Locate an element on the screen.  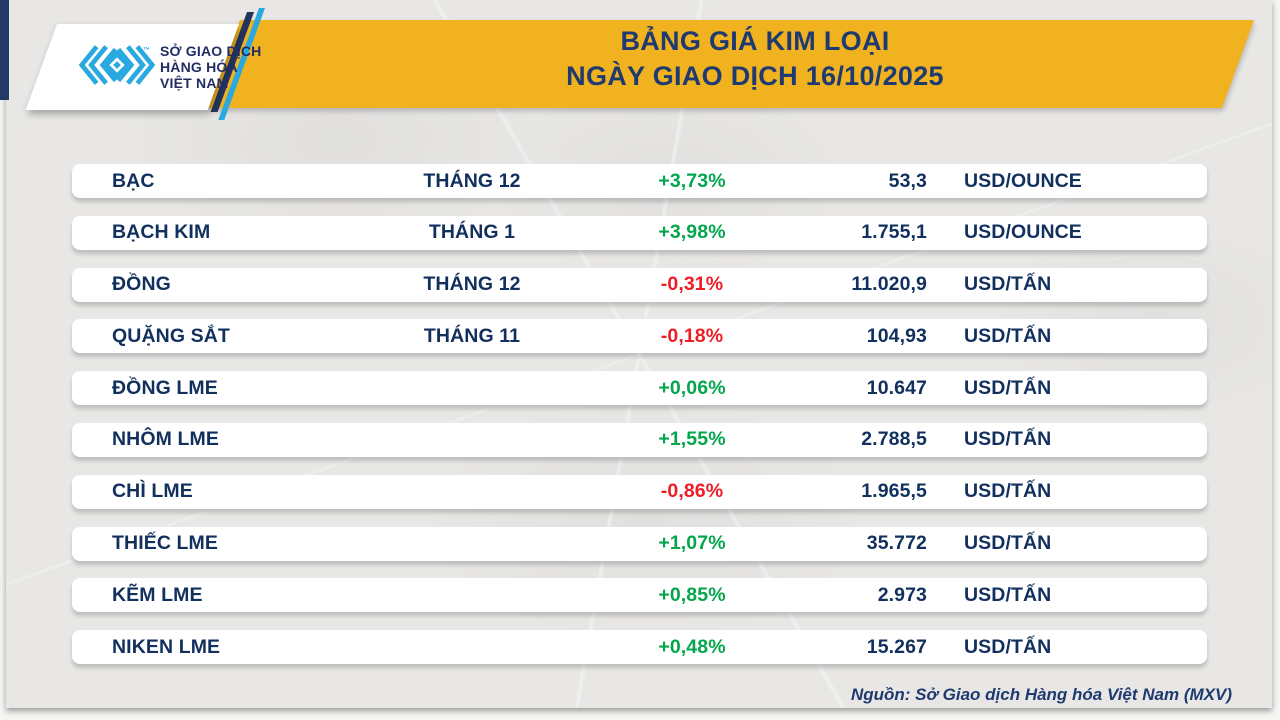
commodity-name: BẠCH KIM is located at coordinates (161, 232).